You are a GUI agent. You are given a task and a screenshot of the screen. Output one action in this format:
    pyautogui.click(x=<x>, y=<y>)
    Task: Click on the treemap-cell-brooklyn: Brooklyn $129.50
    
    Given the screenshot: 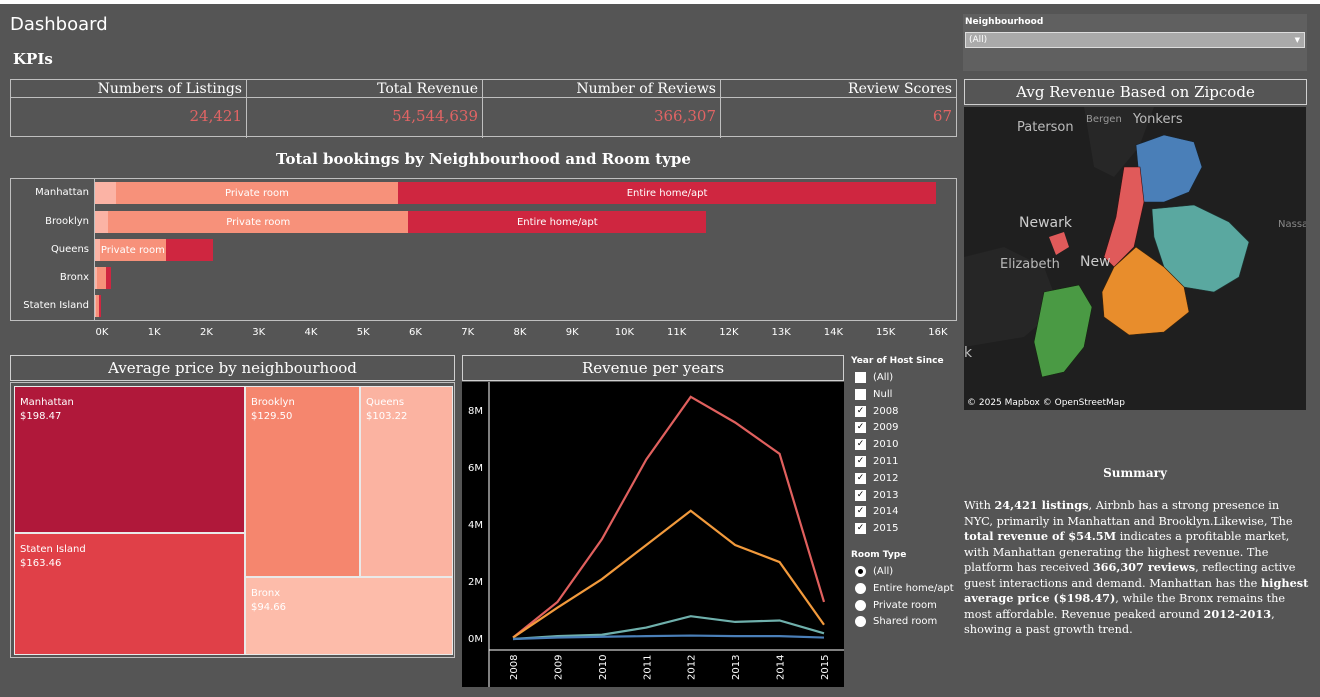 What is the action you would take?
    pyautogui.click(x=302, y=481)
    